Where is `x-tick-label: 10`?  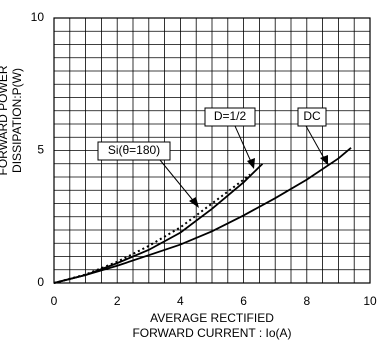
x-tick-label: 10 is located at coordinates (370, 301).